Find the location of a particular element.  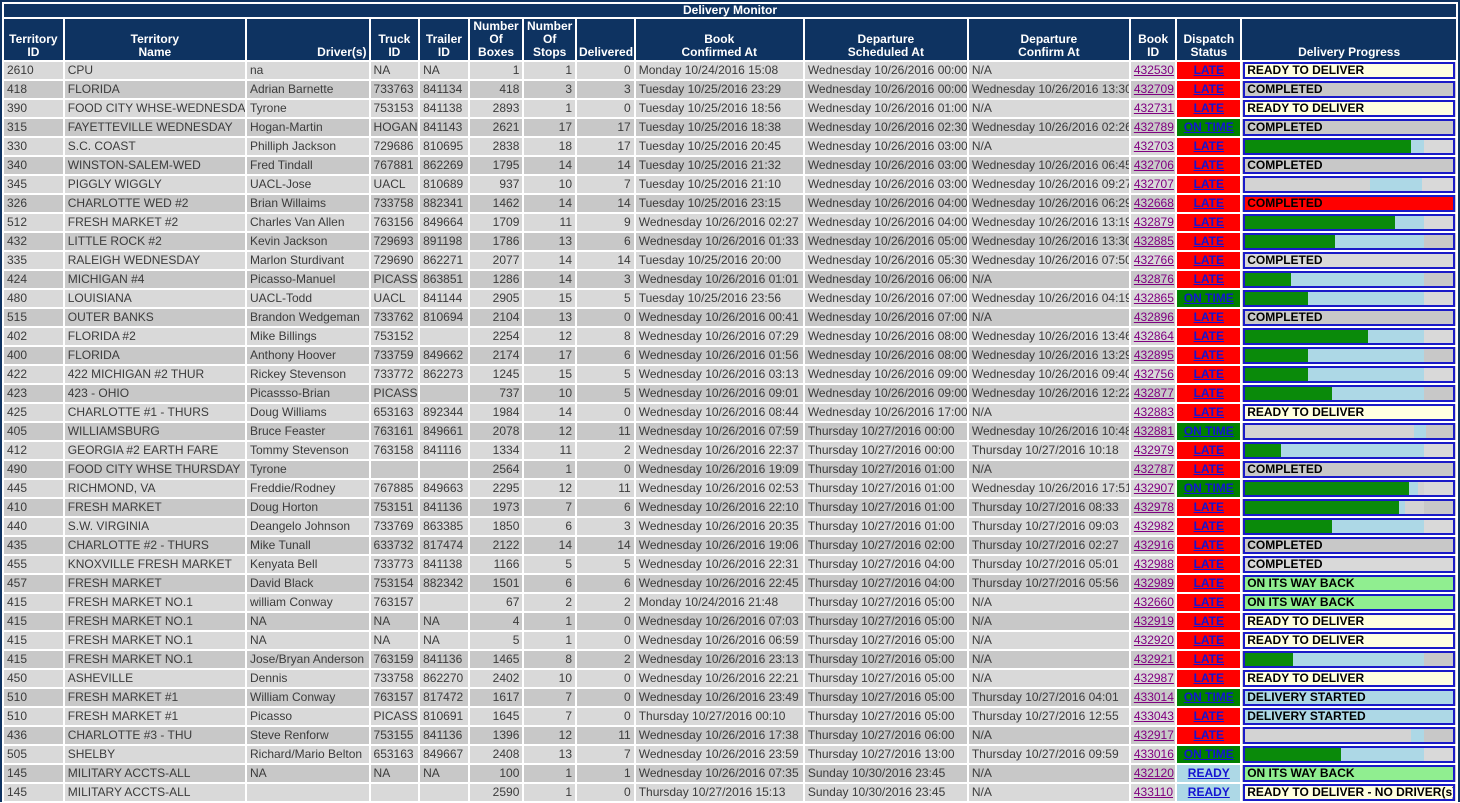

book-id-link: 432709 is located at coordinates (1153, 89).